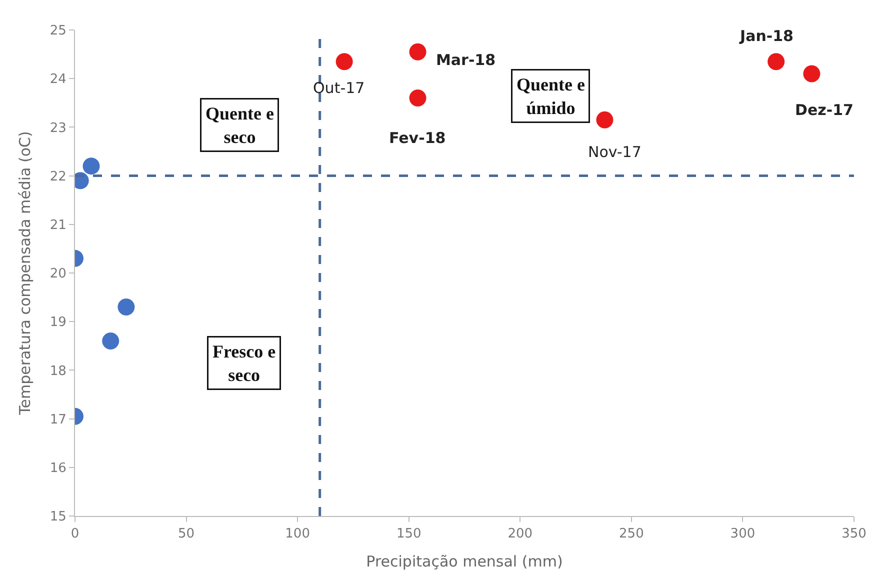  What do you see at coordinates (339, 88) in the screenshot?
I see `annotation: Out-17` at bounding box center [339, 88].